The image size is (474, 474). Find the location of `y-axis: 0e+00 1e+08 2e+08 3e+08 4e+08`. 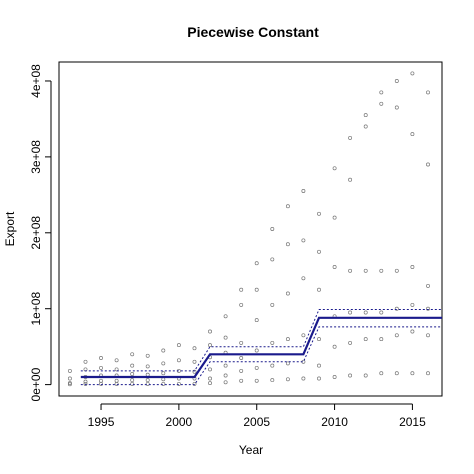

y-axis: 0e+00 1e+08 2e+08 3e+08 4e+08 is located at coordinates (40, 232).